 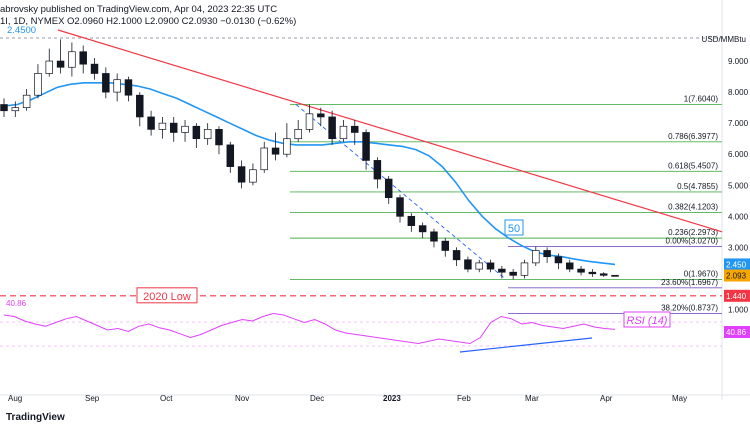 I want to click on last-price-tag-box, so click(x=737, y=275).